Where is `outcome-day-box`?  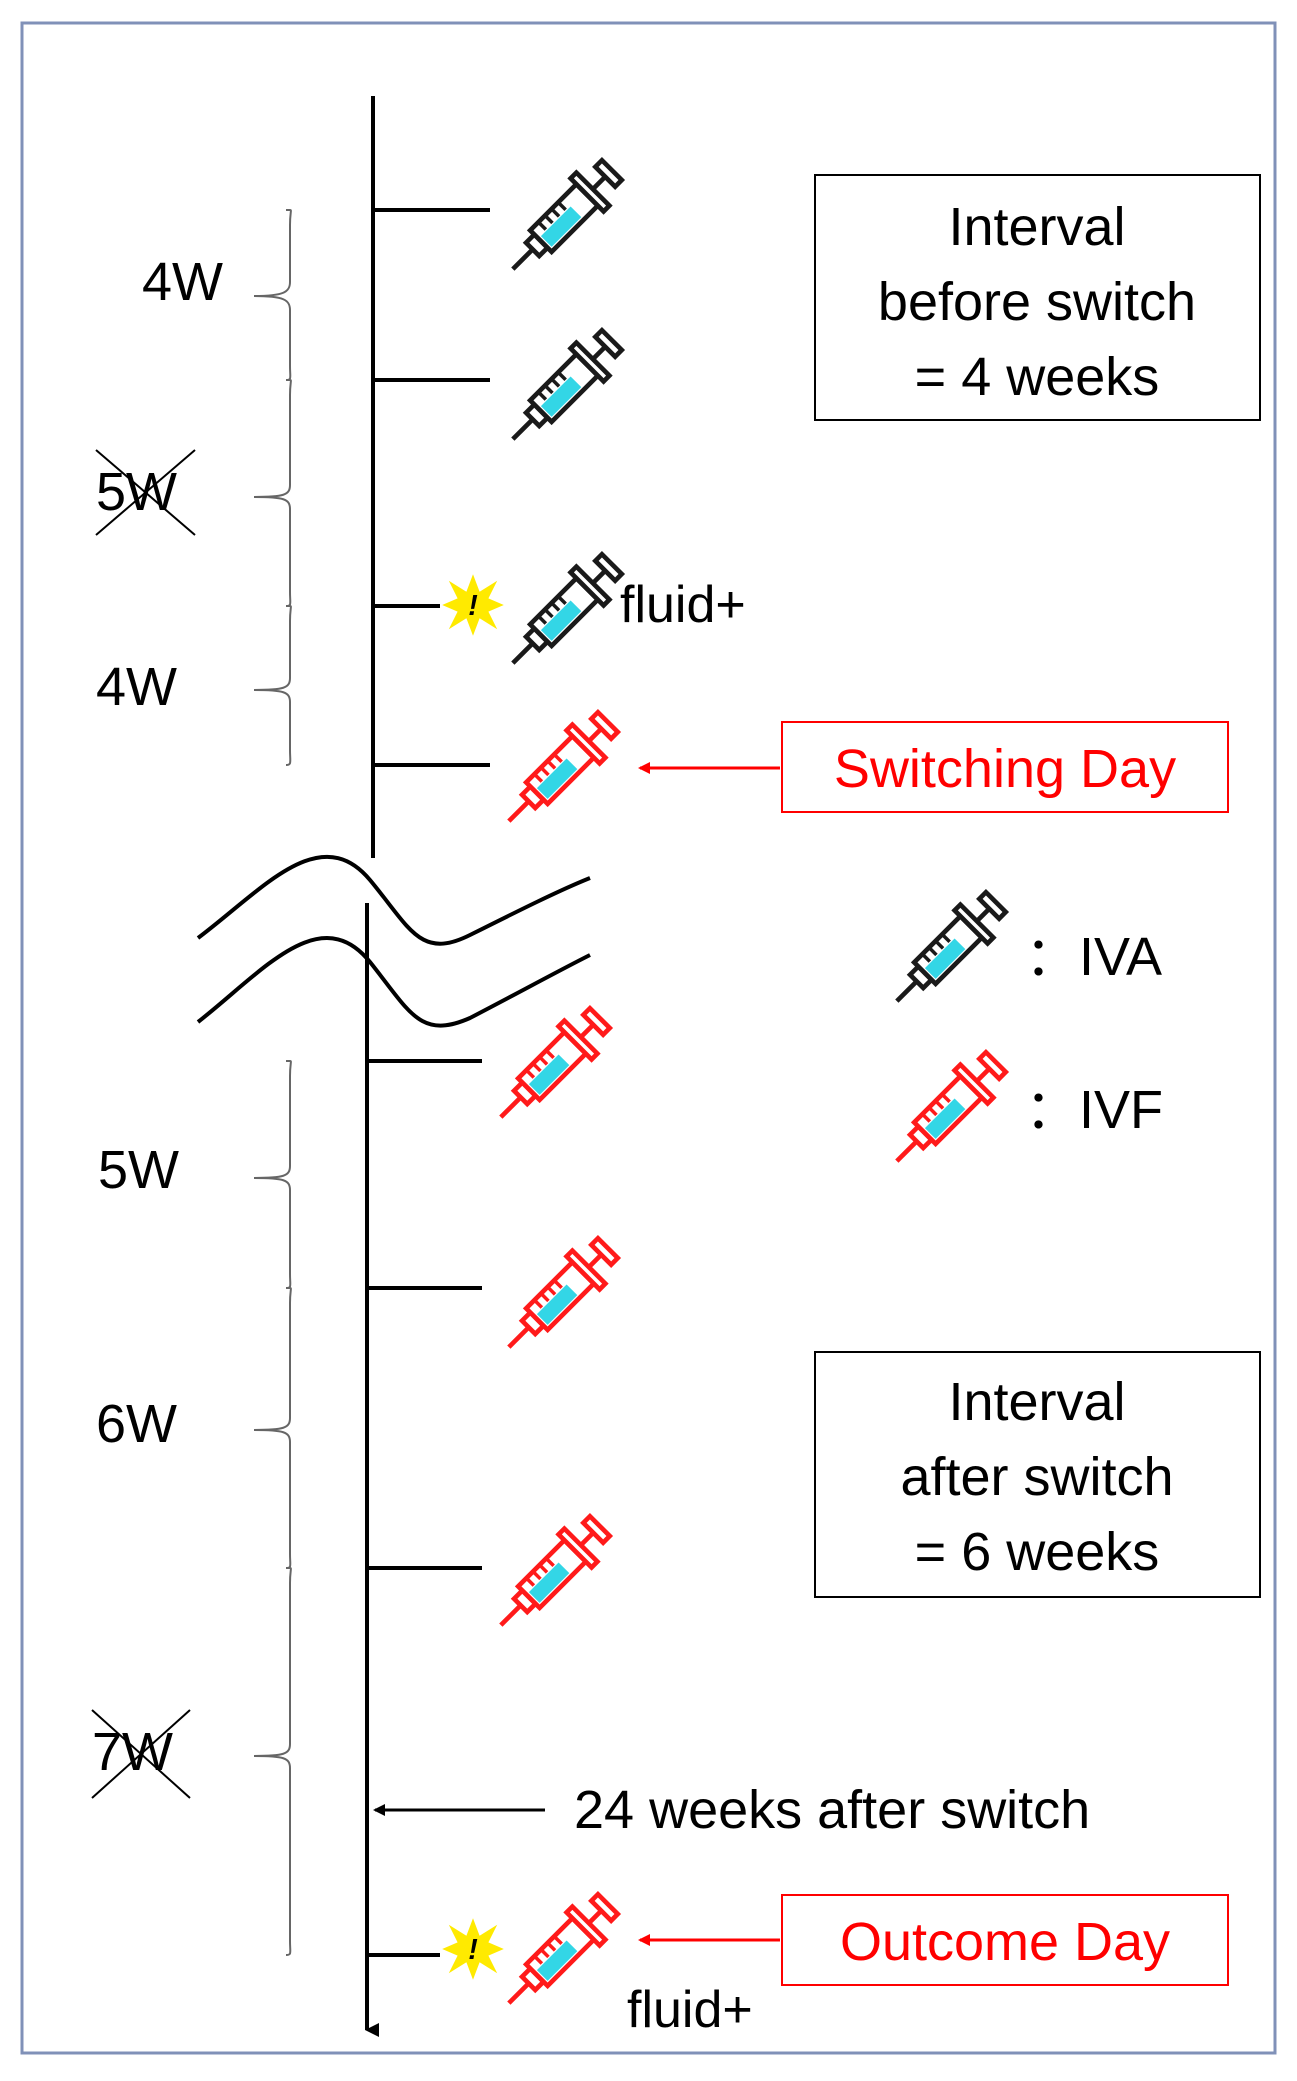 outcome-day-box is located at coordinates (1005, 1940).